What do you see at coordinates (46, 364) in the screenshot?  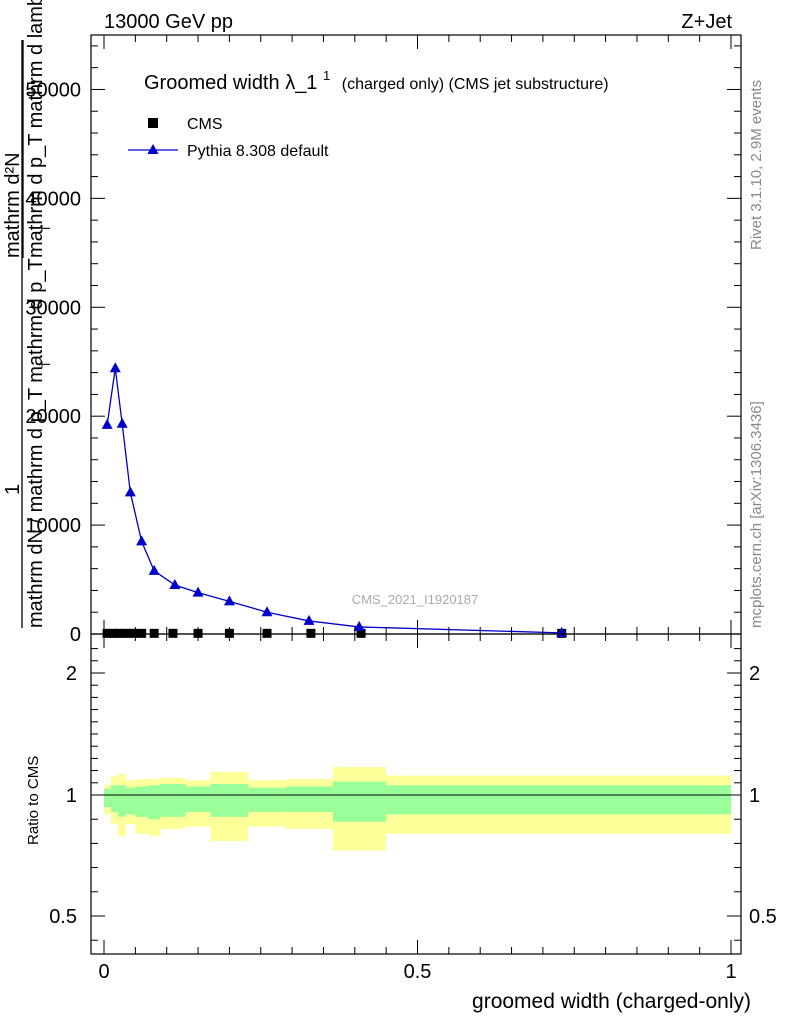 I see `y-label-sub-t1: T` at bounding box center [46, 364].